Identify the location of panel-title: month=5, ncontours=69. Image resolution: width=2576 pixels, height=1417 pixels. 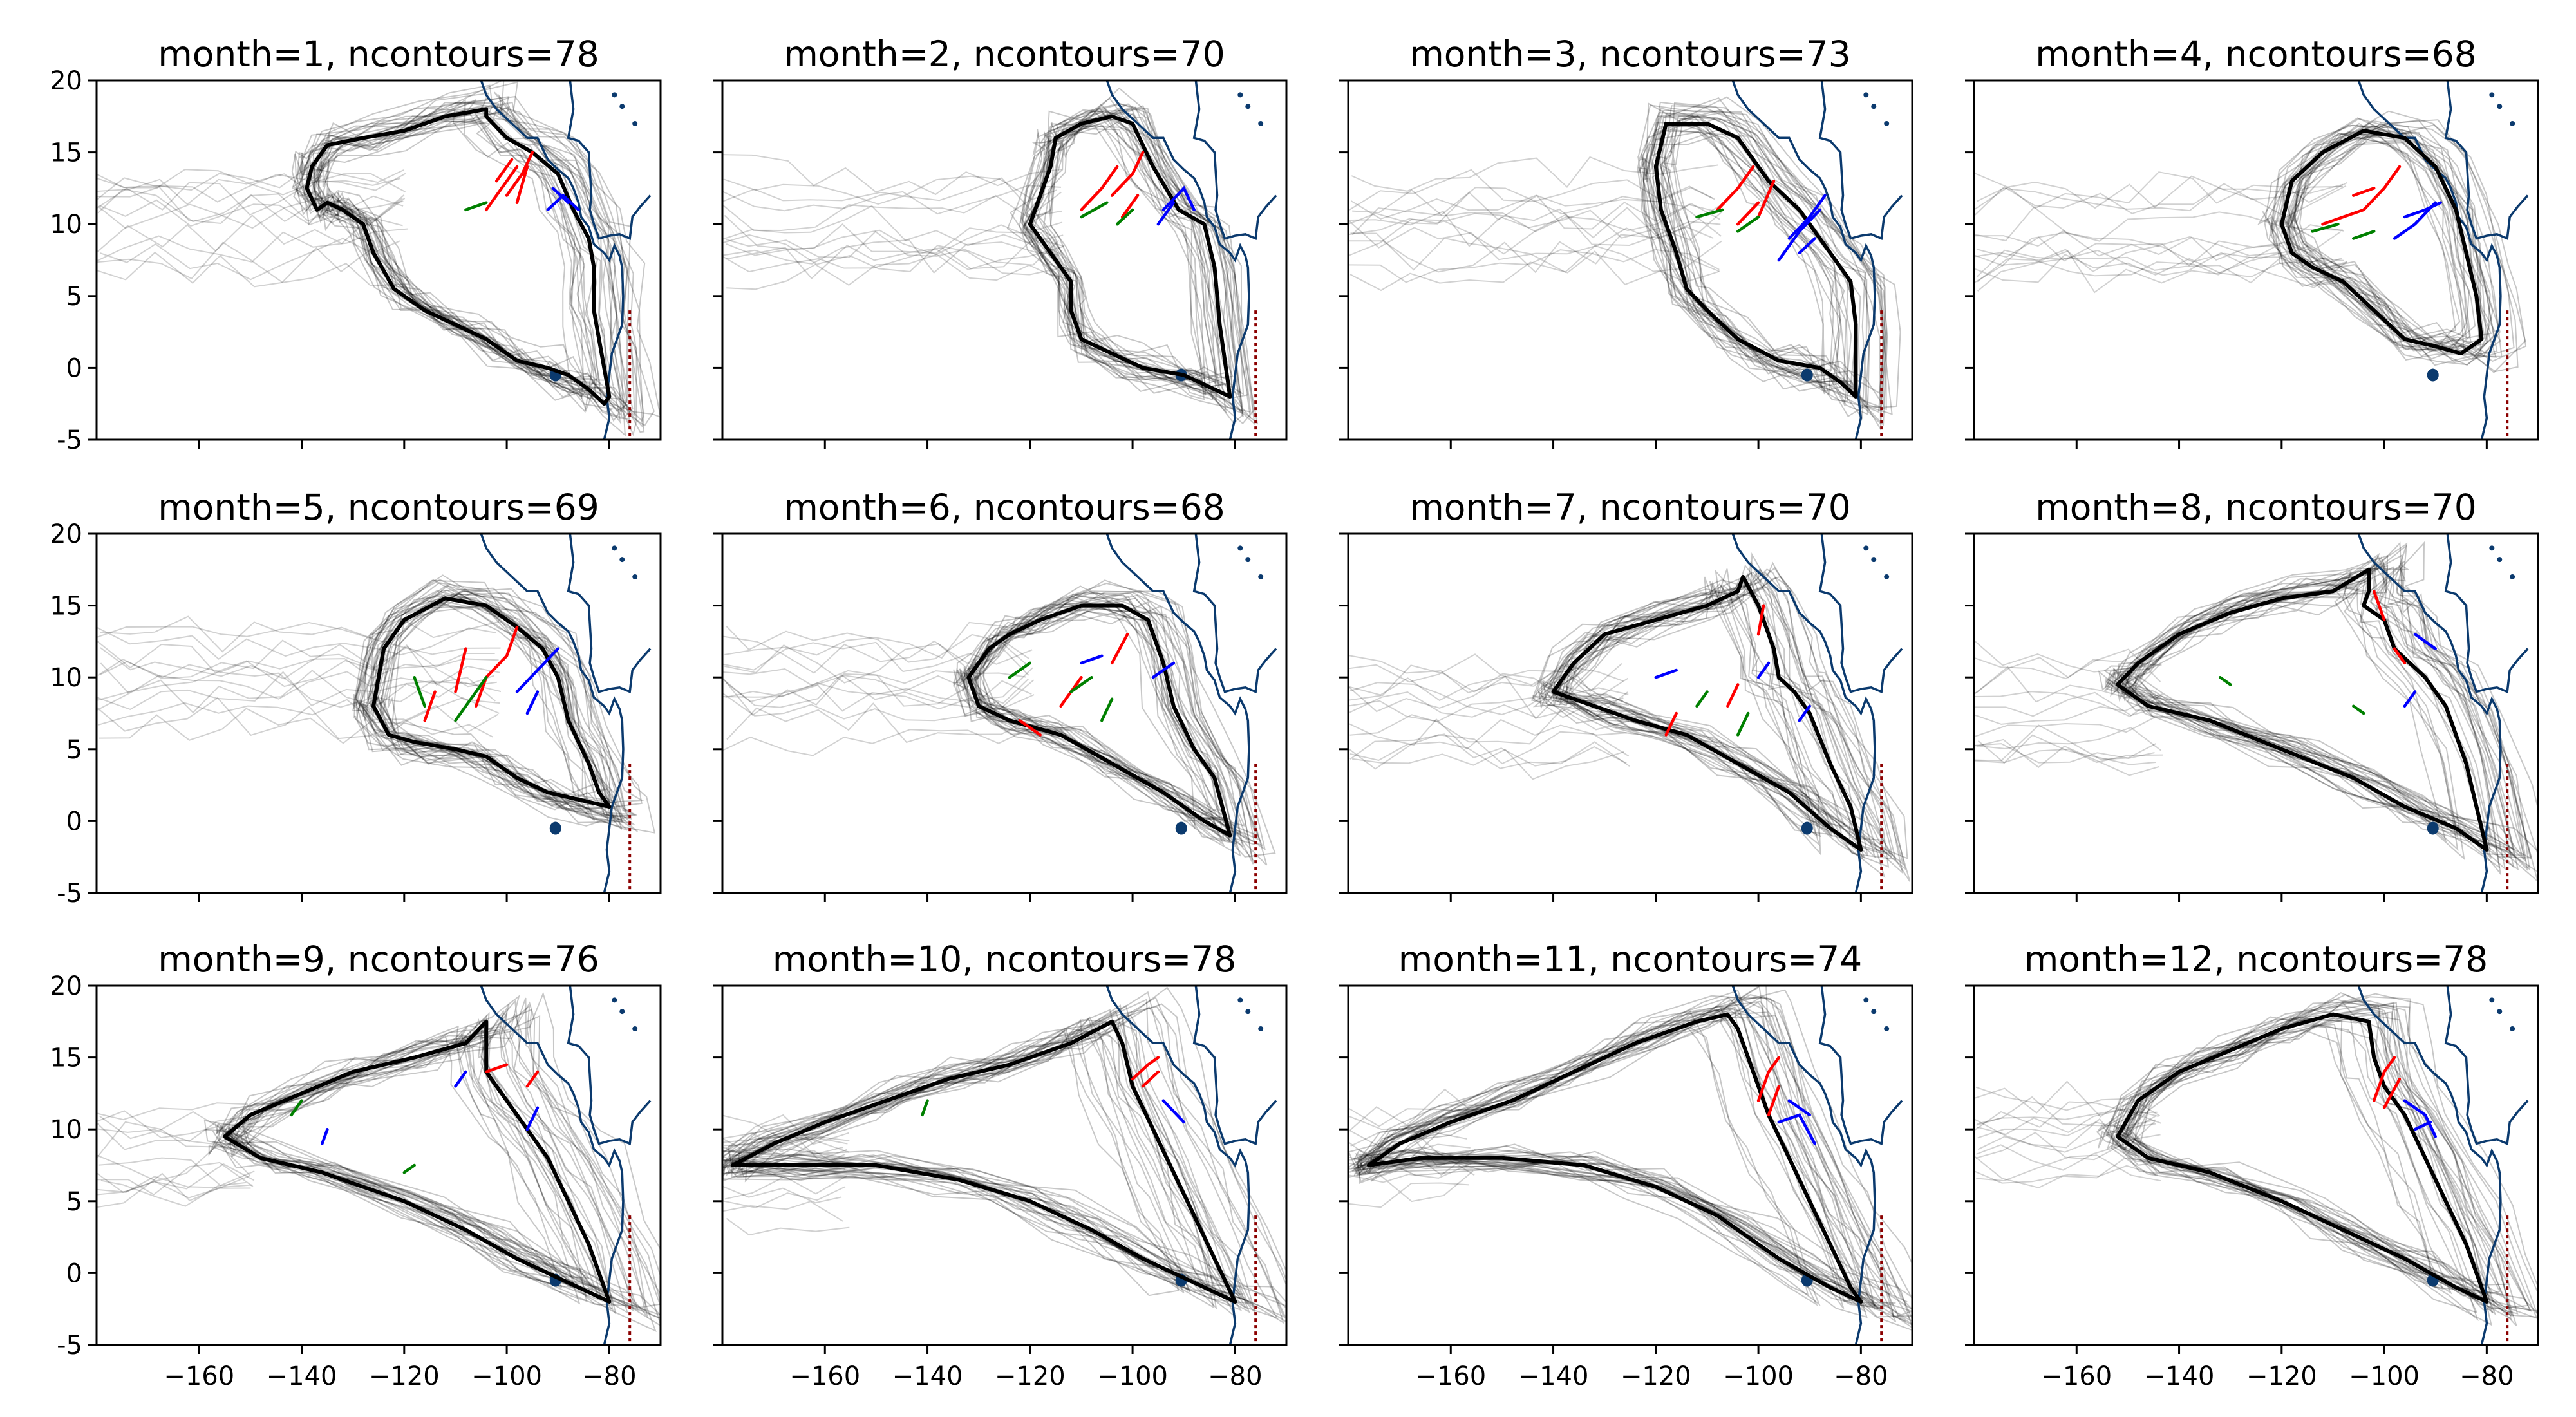
(378, 507).